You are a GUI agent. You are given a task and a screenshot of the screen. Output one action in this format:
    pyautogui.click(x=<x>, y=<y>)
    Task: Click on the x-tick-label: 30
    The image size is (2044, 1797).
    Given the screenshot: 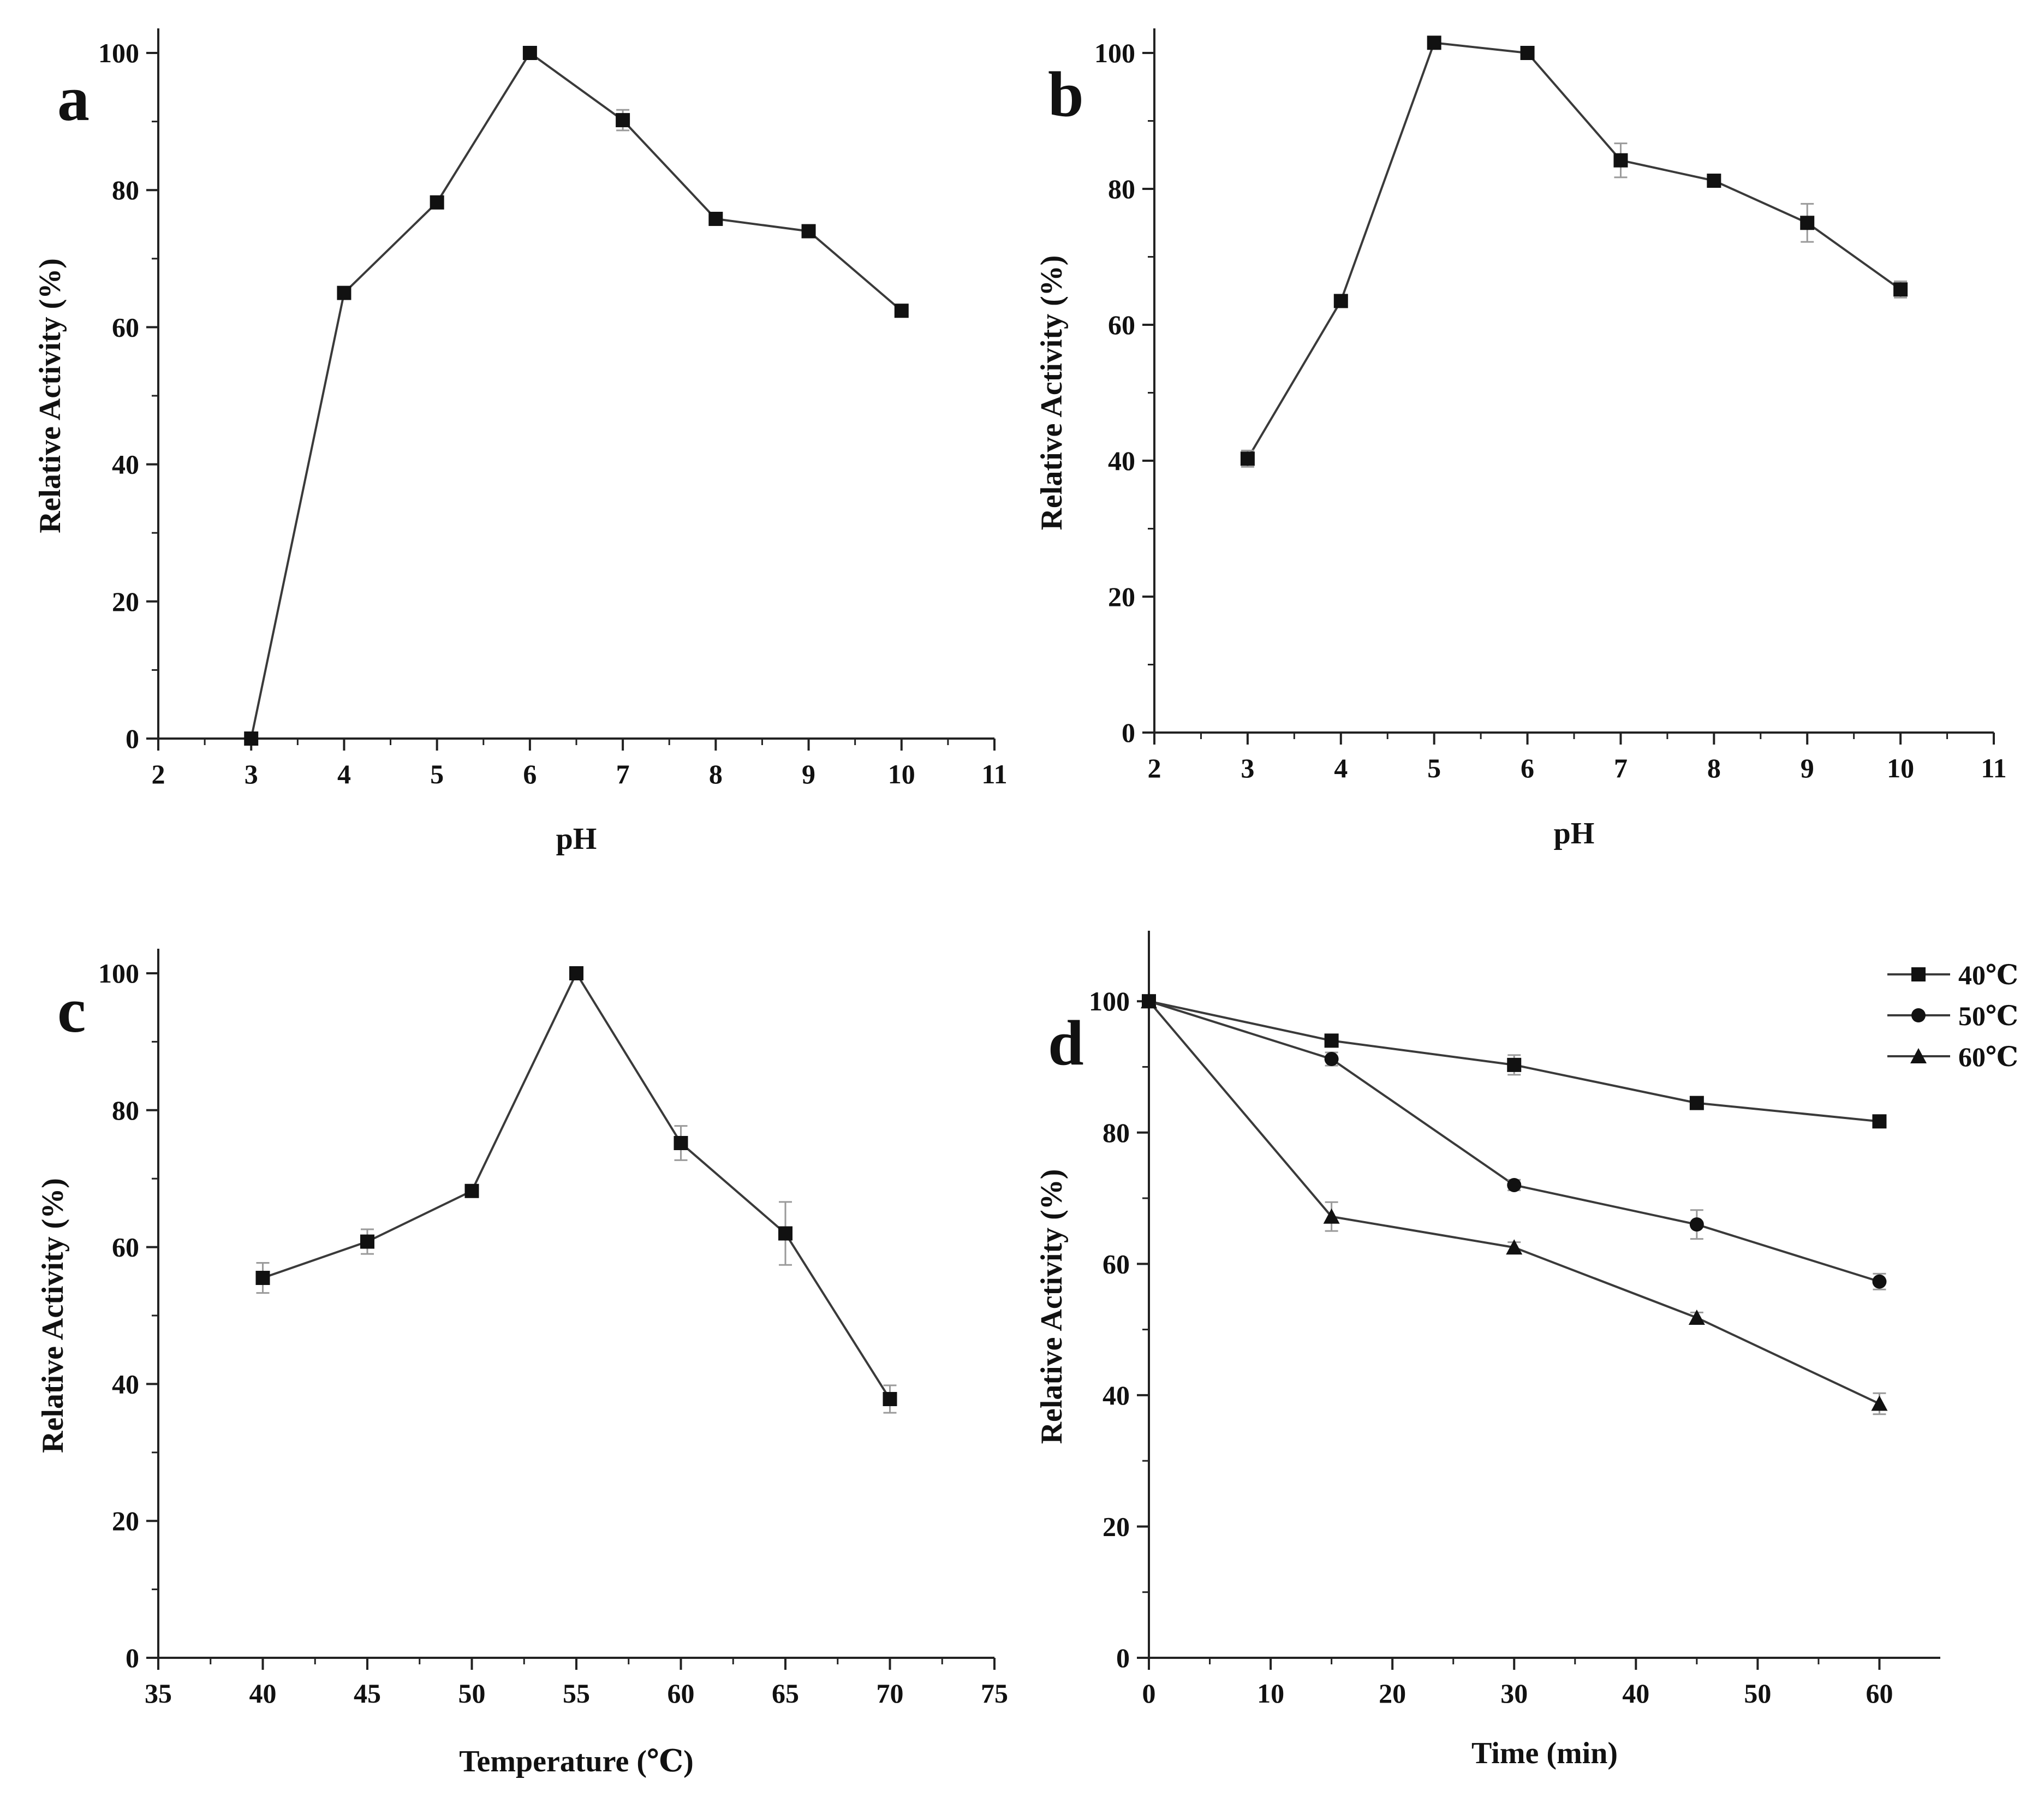 What is the action you would take?
    pyautogui.click(x=1514, y=1693)
    